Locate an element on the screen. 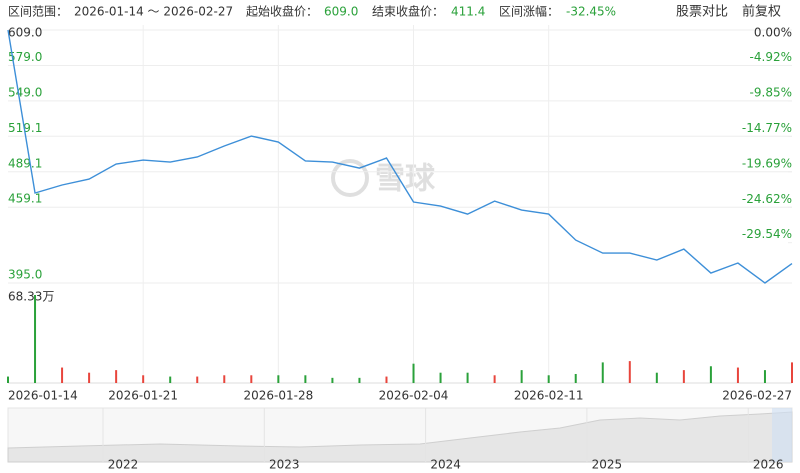 This screenshot has width=800, height=473. y-tick-label: 609.0 is located at coordinates (25, 33).